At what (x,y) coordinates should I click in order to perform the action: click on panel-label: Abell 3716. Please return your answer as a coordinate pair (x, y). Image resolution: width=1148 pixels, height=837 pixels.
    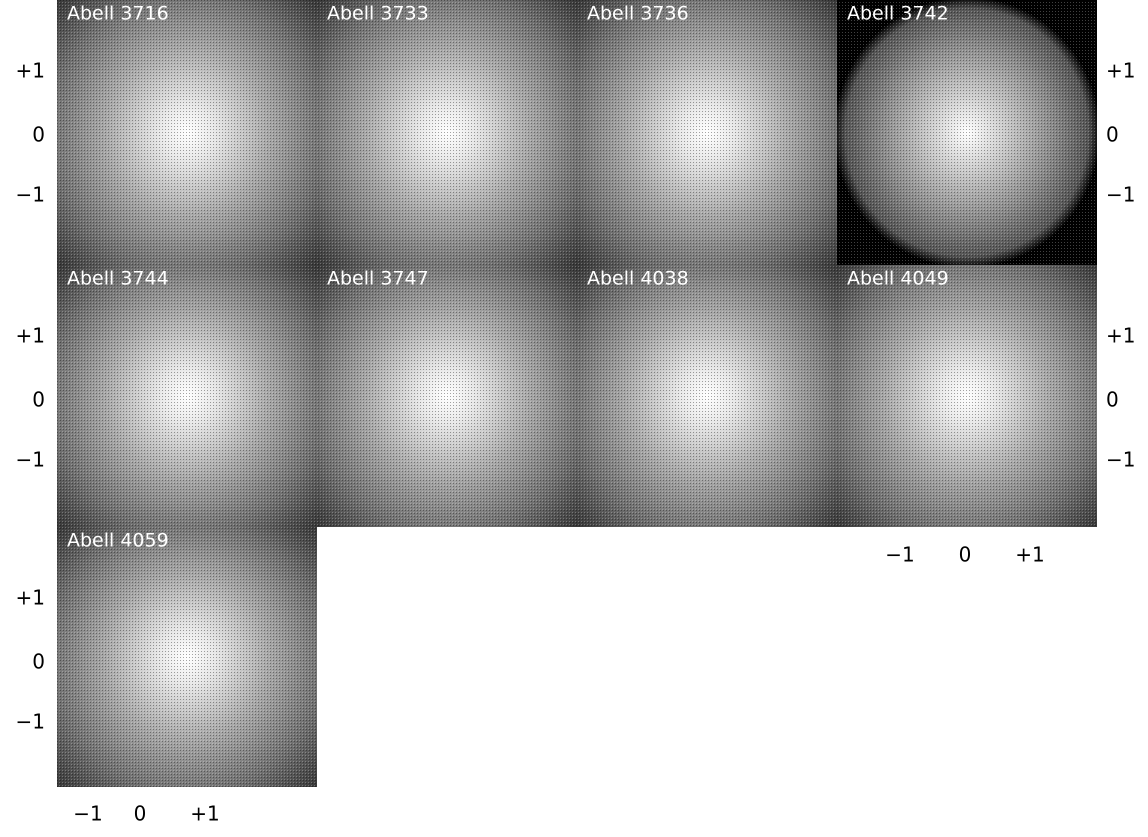
    Looking at the image, I should click on (118, 14).